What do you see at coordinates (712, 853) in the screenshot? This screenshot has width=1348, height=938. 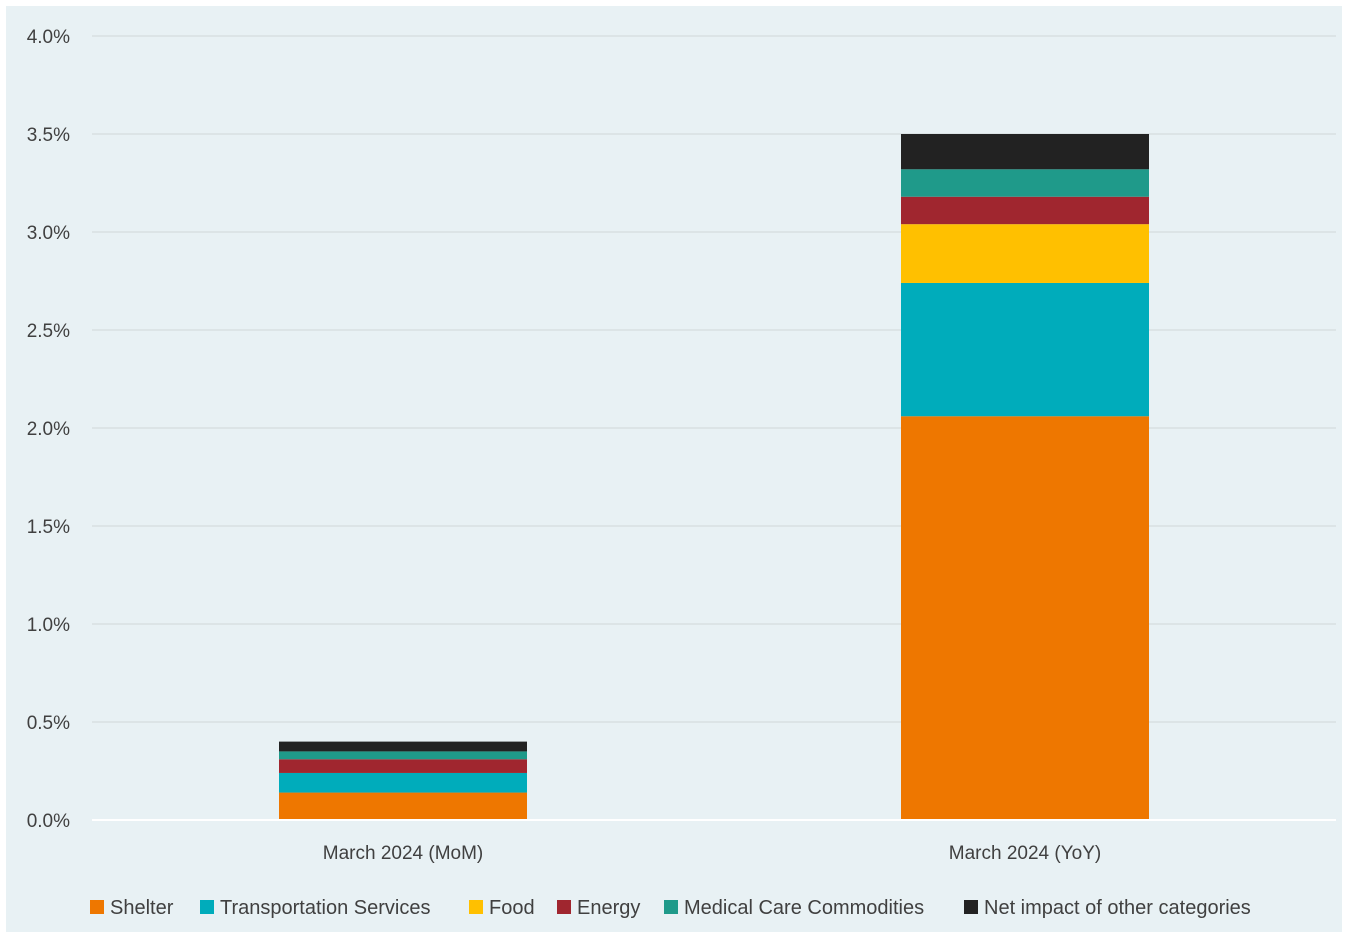 I see `x-axis: March 2024 (MoM) March 2024 (YoY)` at bounding box center [712, 853].